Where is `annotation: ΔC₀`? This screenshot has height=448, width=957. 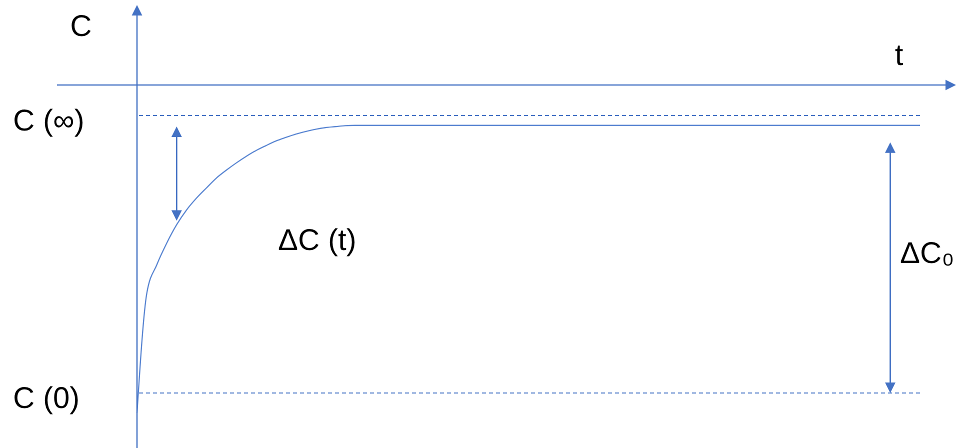
annotation: ΔC₀ is located at coordinates (927, 253).